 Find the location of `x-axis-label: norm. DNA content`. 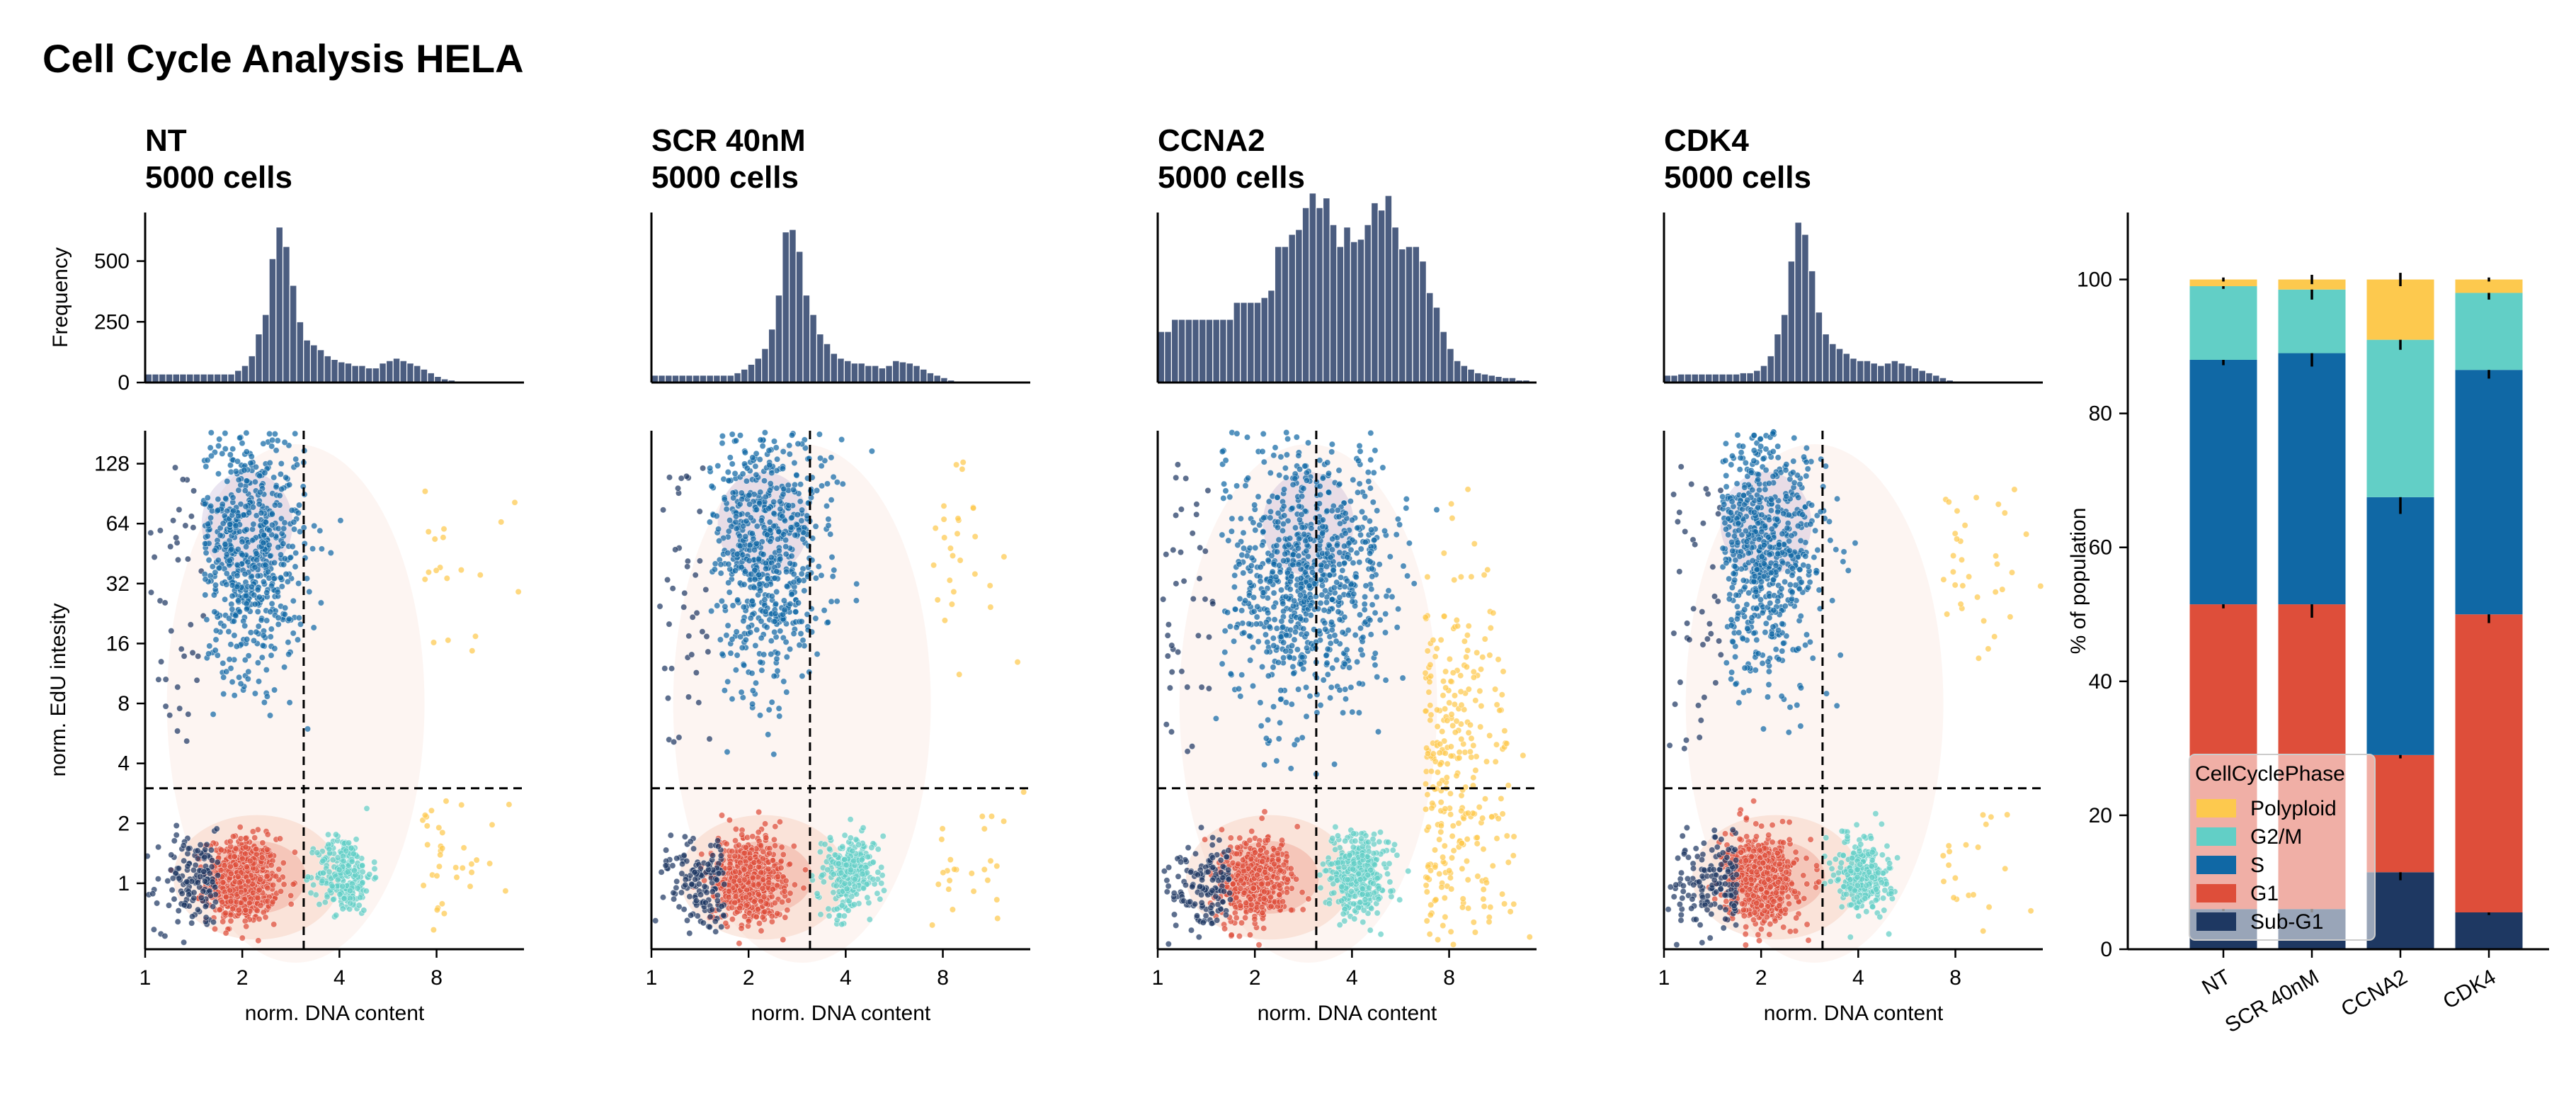

x-axis-label: norm. DNA content is located at coordinates (841, 1013).